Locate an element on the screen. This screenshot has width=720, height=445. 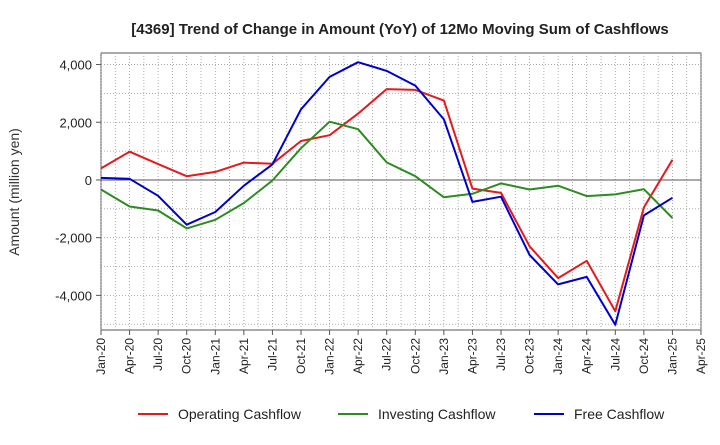
y-tick-label: 4,000 is located at coordinates (75, 65).